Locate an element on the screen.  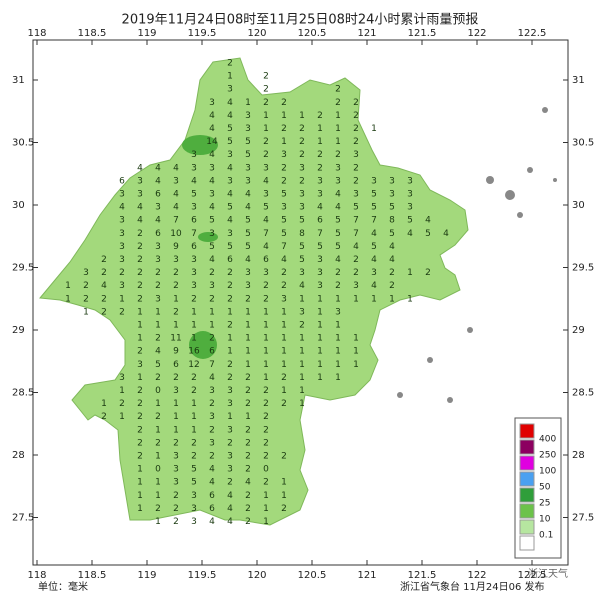
lat-tick-label: 29 is located at coordinates (578, 330).